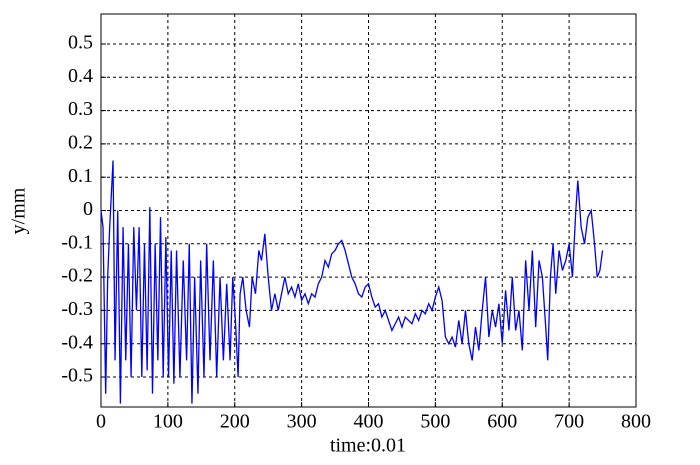  What do you see at coordinates (569, 422) in the screenshot?
I see `x-tick-label: 700` at bounding box center [569, 422].